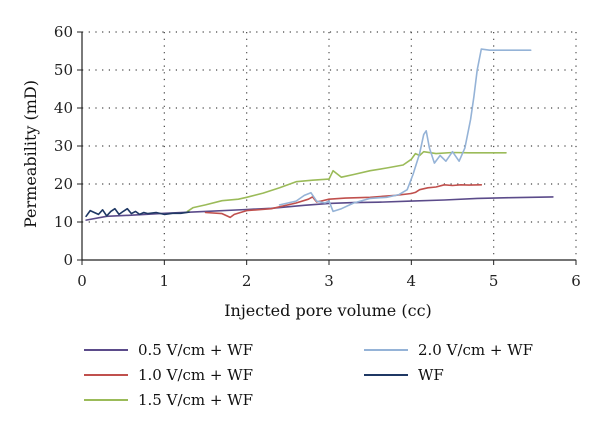  I want to click on y-tick-label: 50, so click(63, 70).